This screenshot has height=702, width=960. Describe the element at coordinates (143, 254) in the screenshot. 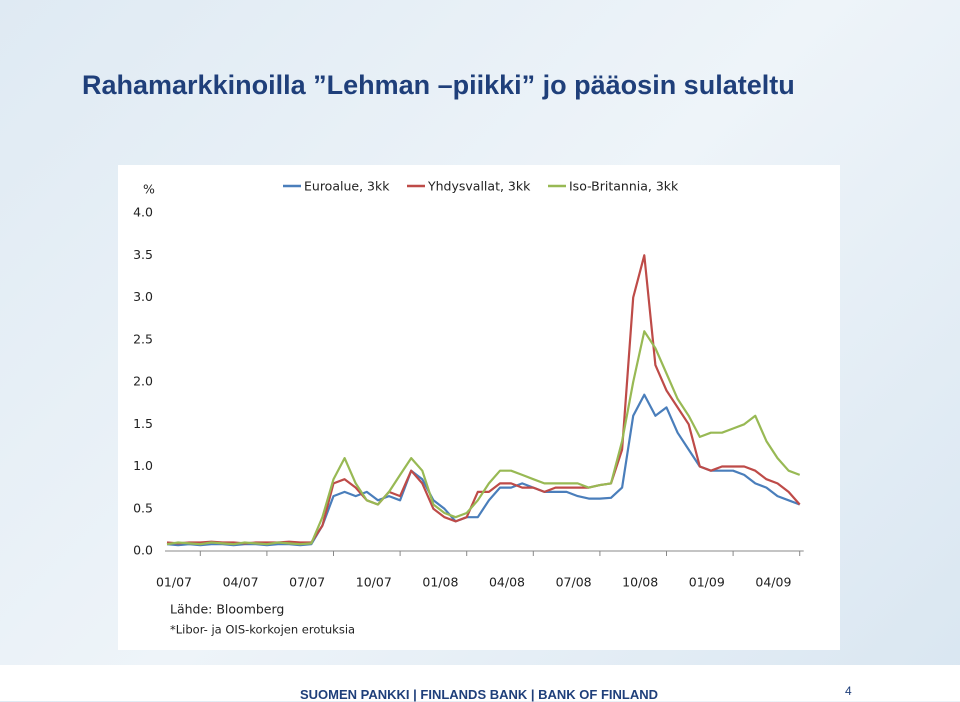

I see `y-tick-label: 3.5` at that location.